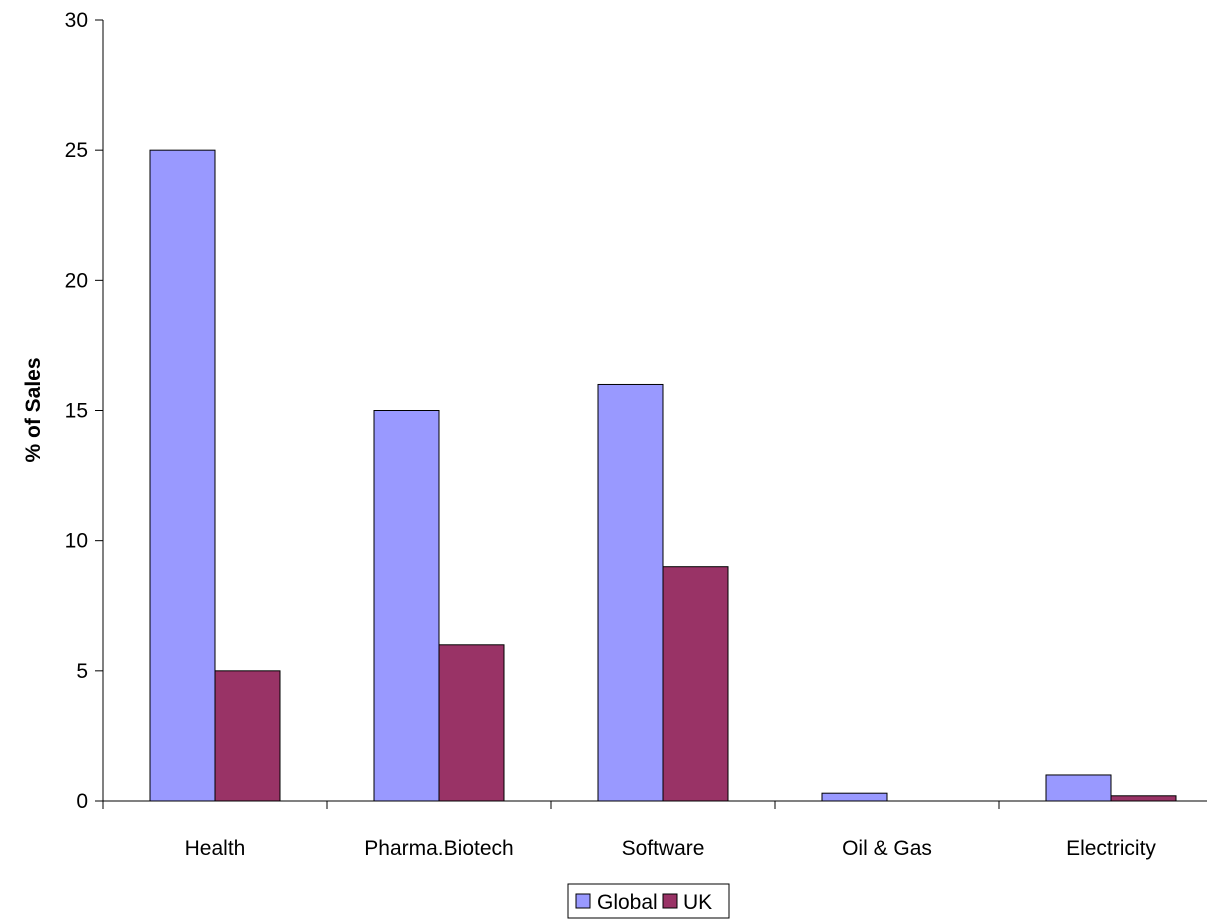 This screenshot has width=1207, height=919. I want to click on legend-box, so click(648, 901).